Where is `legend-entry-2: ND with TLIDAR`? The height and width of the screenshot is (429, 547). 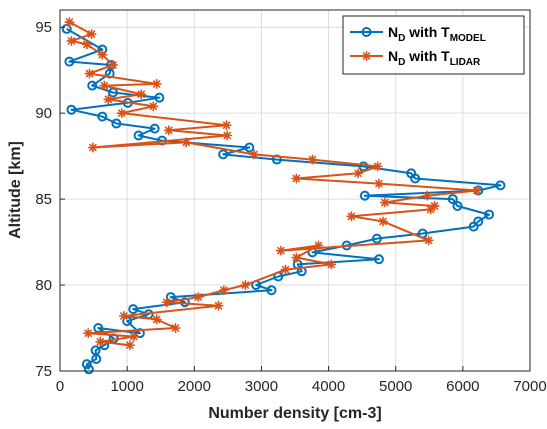 legend-entry-2: ND with TLIDAR is located at coordinates (415, 58).